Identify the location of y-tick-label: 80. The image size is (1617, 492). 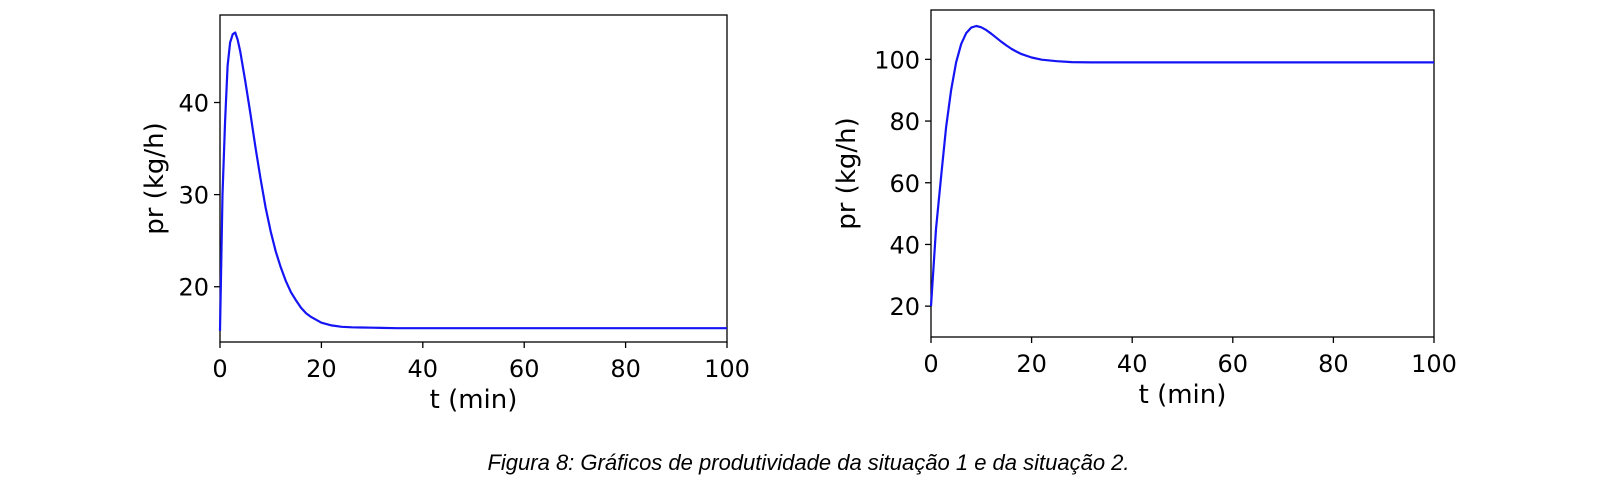
(904, 122).